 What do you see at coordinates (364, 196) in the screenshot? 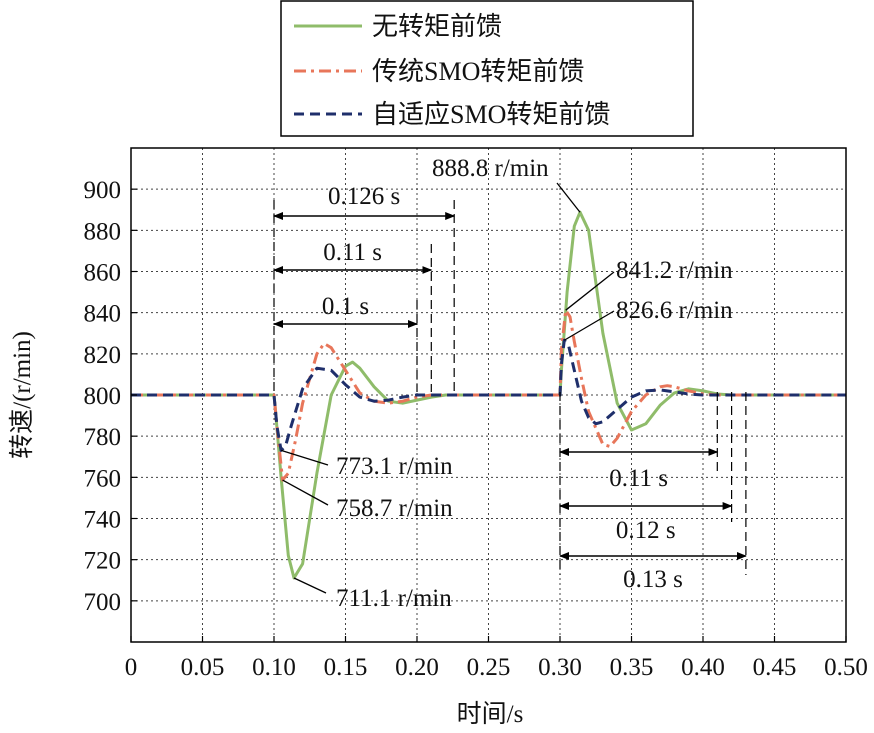
I see `dimension-label: 0.126 s` at bounding box center [364, 196].